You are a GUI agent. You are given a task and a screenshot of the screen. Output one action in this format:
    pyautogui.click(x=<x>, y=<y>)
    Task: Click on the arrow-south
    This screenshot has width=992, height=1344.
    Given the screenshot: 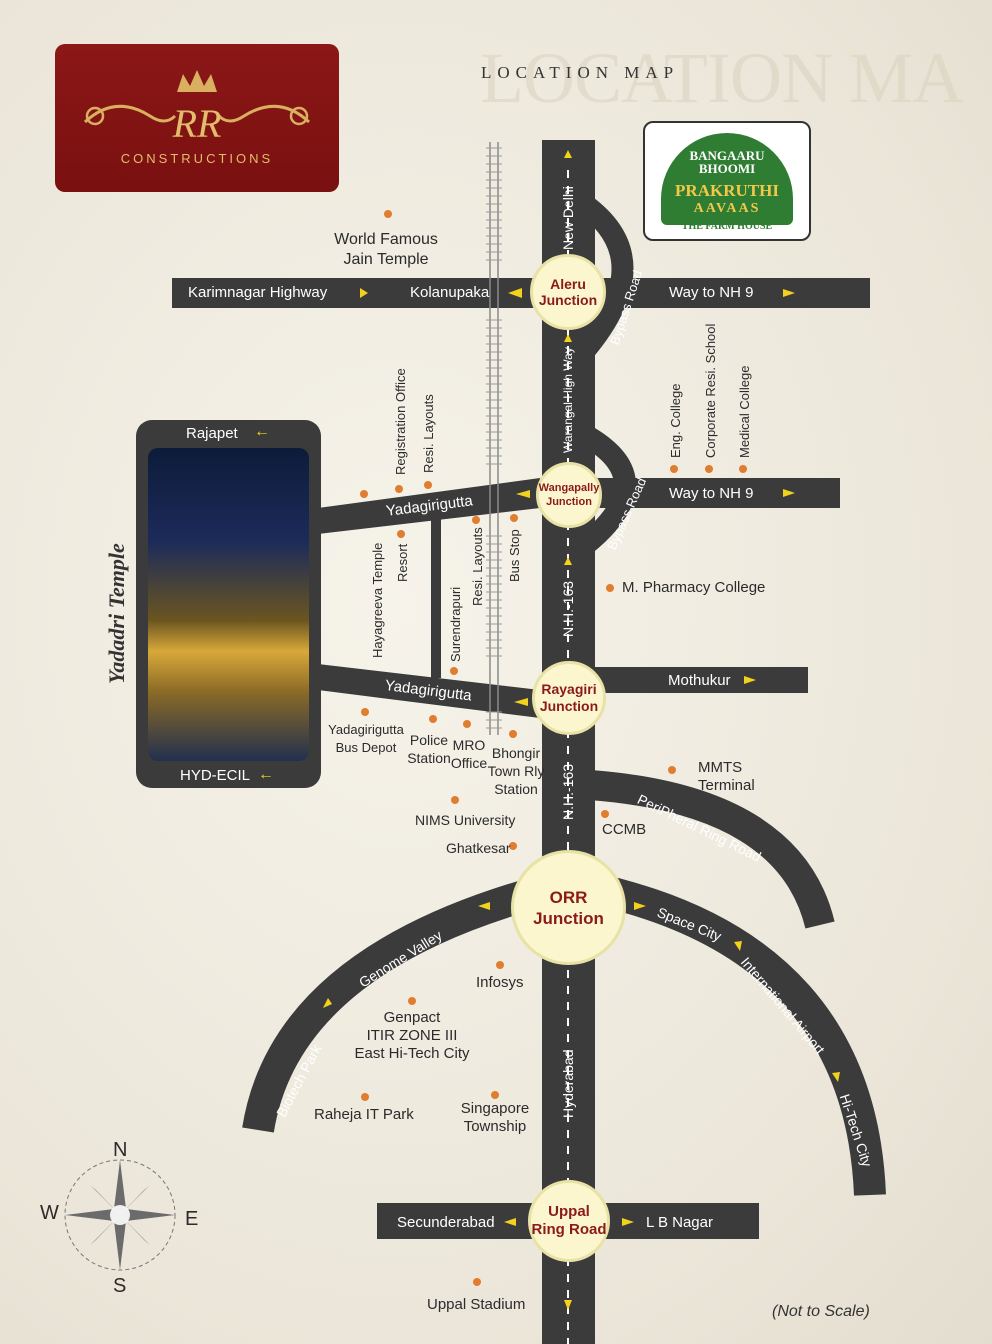 What is the action you would take?
    pyautogui.click(x=568, y=1305)
    